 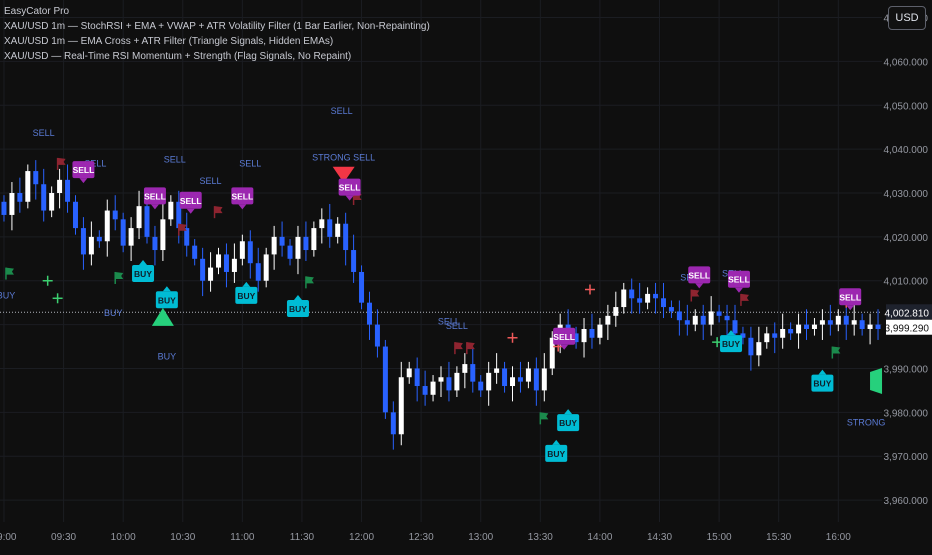 What do you see at coordinates (162, 316) in the screenshot?
I see `strong-buy-triangle` at bounding box center [162, 316].